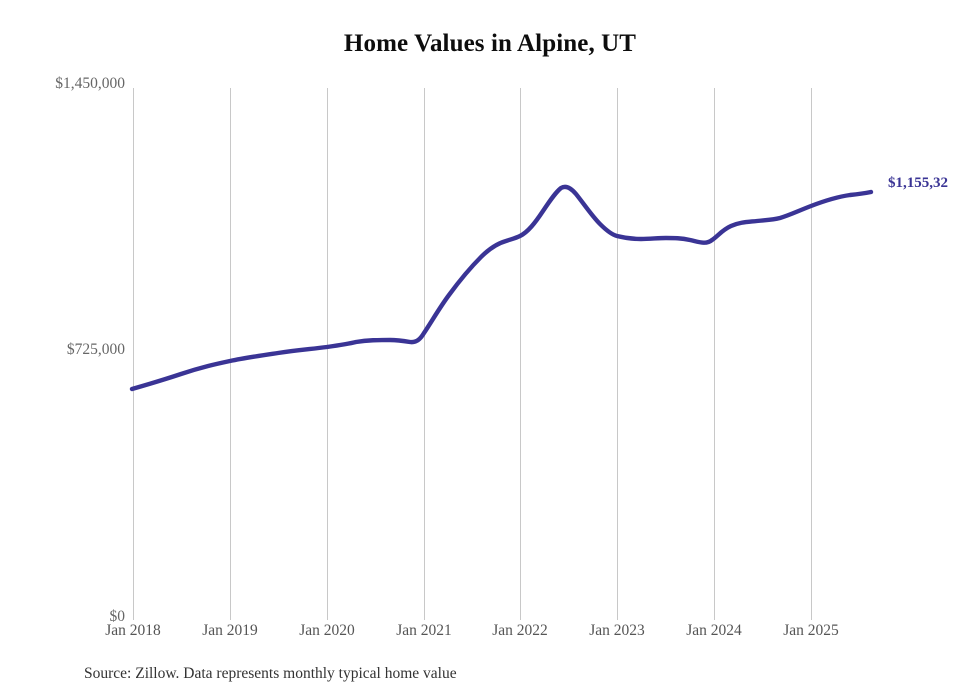 The image size is (980, 699). Describe the element at coordinates (424, 354) in the screenshot. I see `gridline-jan-2021` at that location.